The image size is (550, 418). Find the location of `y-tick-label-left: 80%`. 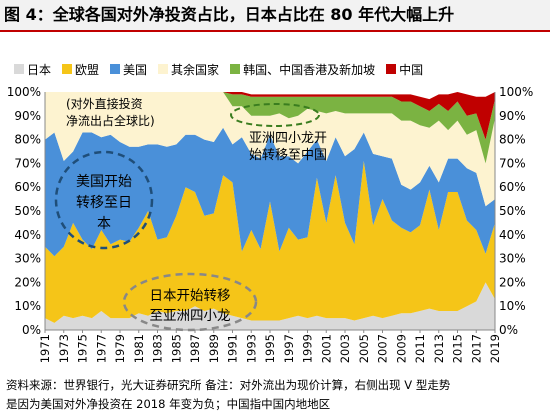

y-tick-label-left: 80% is located at coordinates (27, 140).